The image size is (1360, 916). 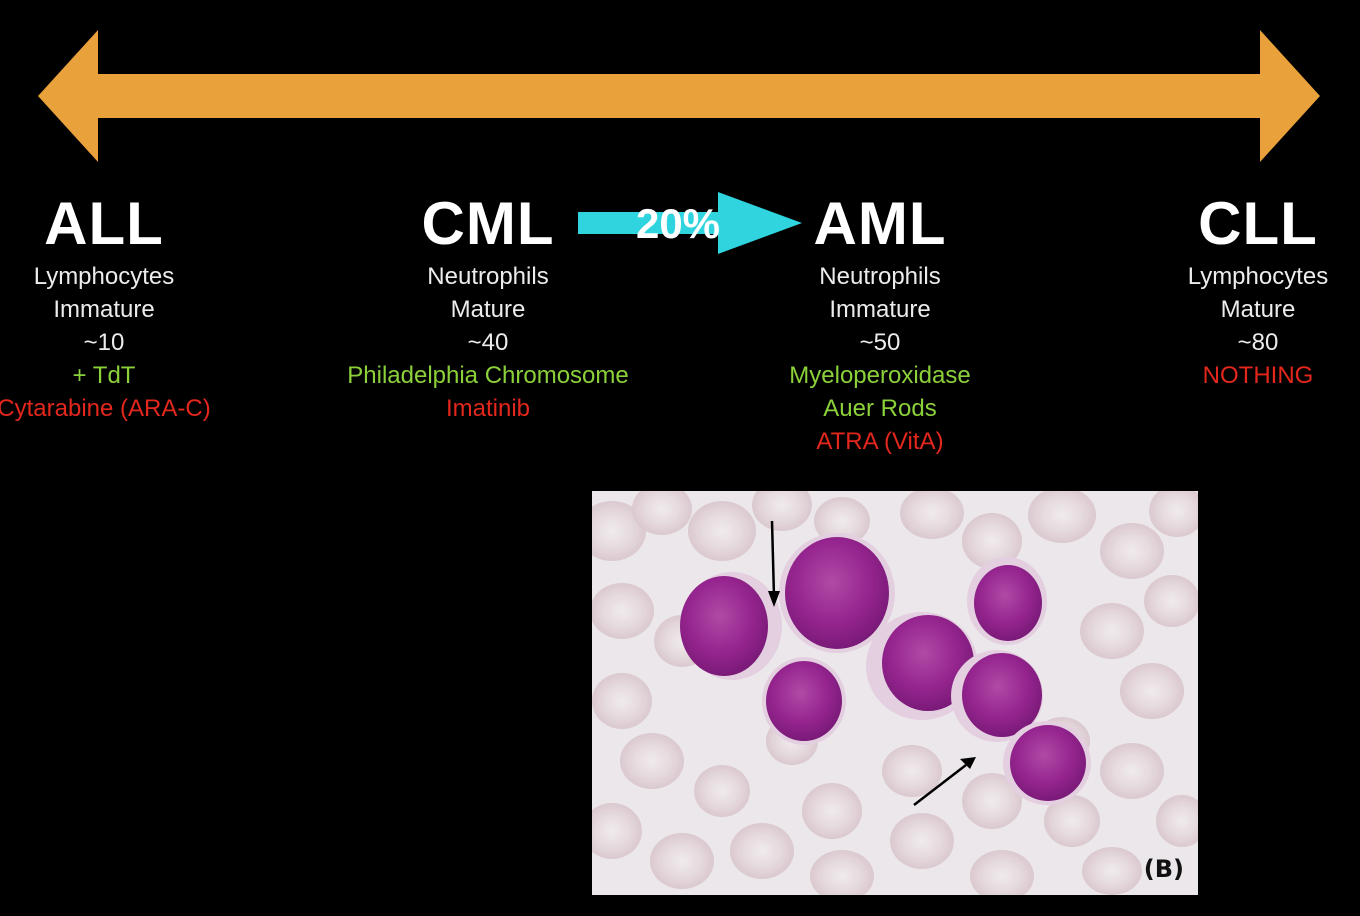 I want to click on leukemia-title: AML, so click(x=880, y=223).